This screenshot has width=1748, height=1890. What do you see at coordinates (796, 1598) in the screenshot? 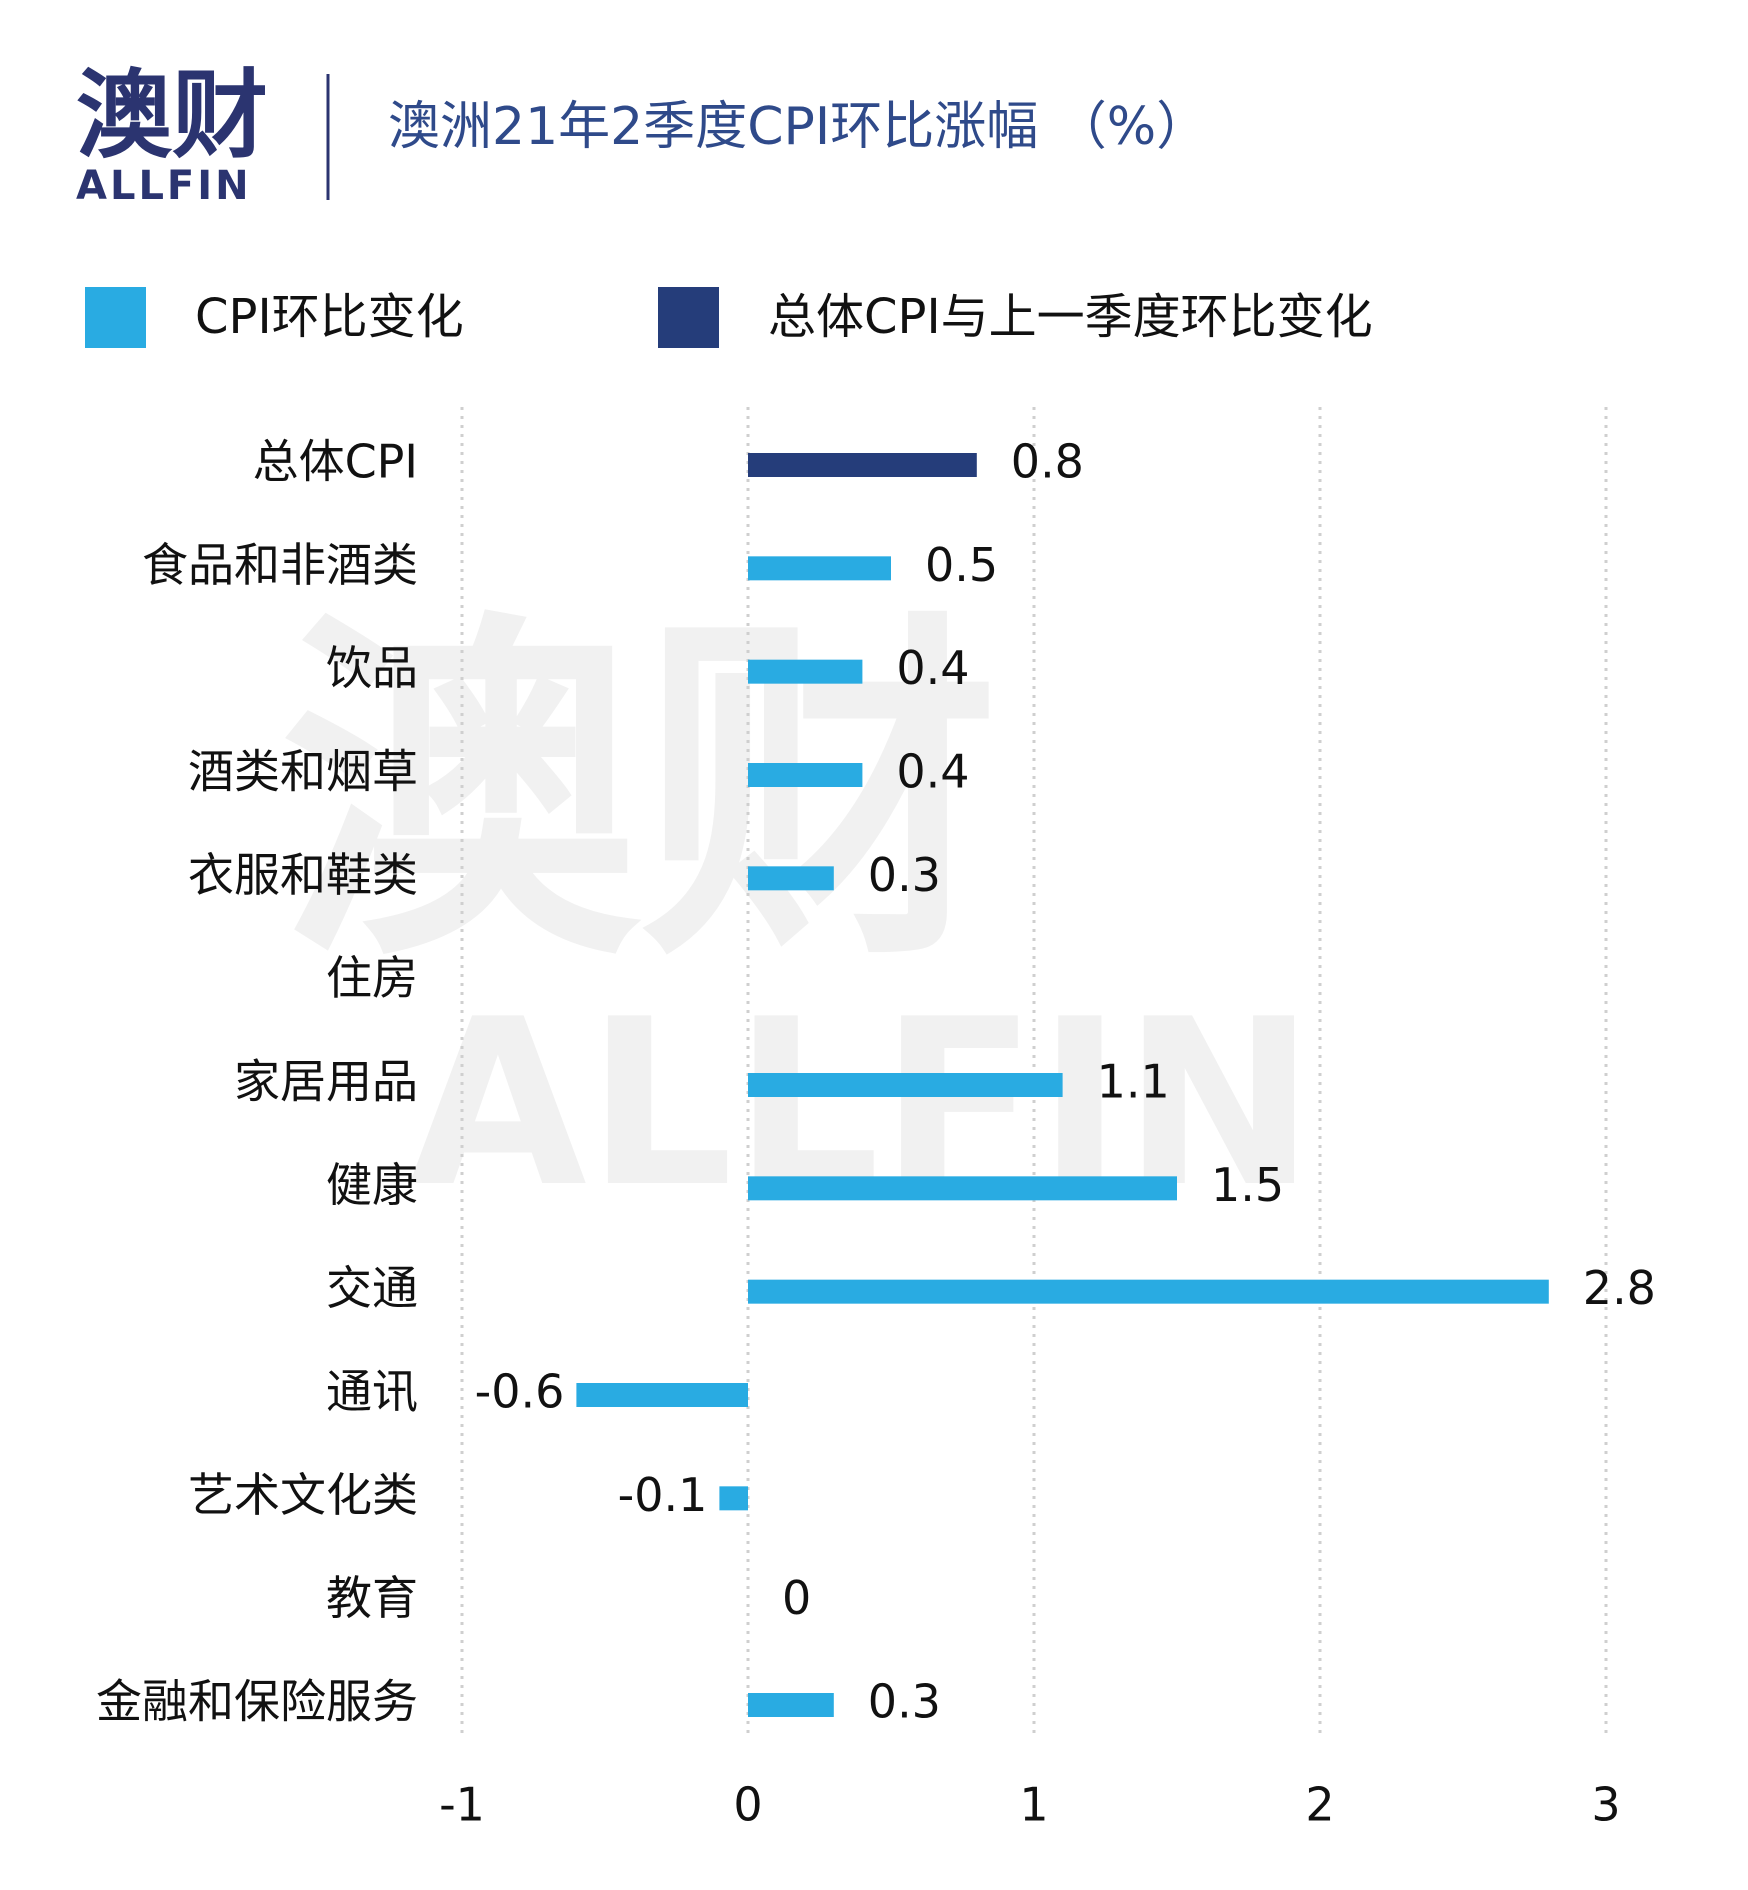
I see `value-label: 0` at bounding box center [796, 1598].